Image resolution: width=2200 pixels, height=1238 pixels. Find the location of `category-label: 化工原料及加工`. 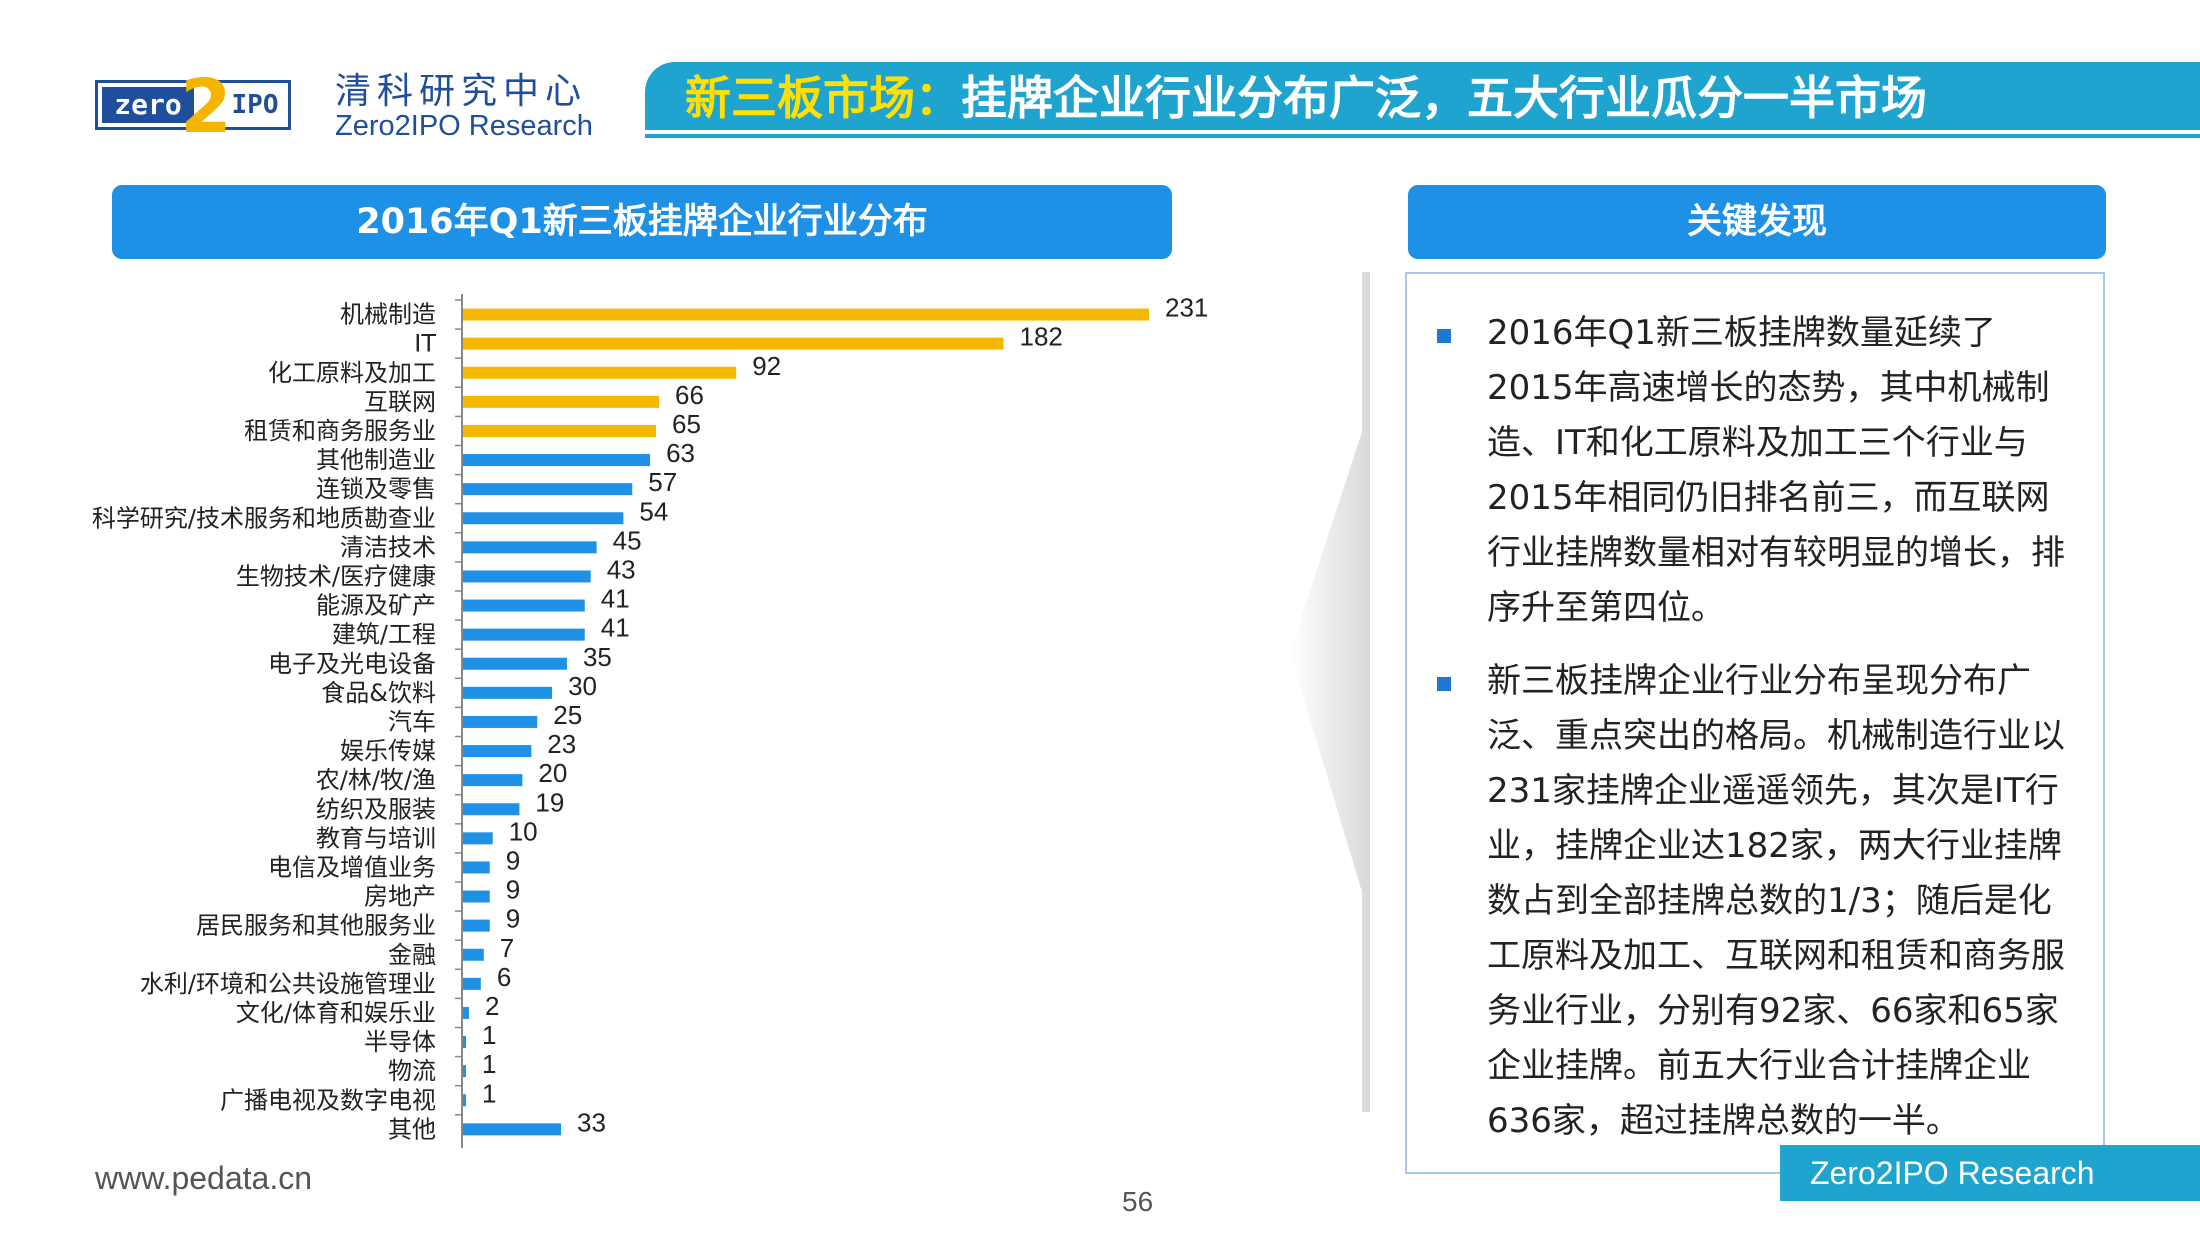

category-label: 化工原料及加工 is located at coordinates (352, 373).